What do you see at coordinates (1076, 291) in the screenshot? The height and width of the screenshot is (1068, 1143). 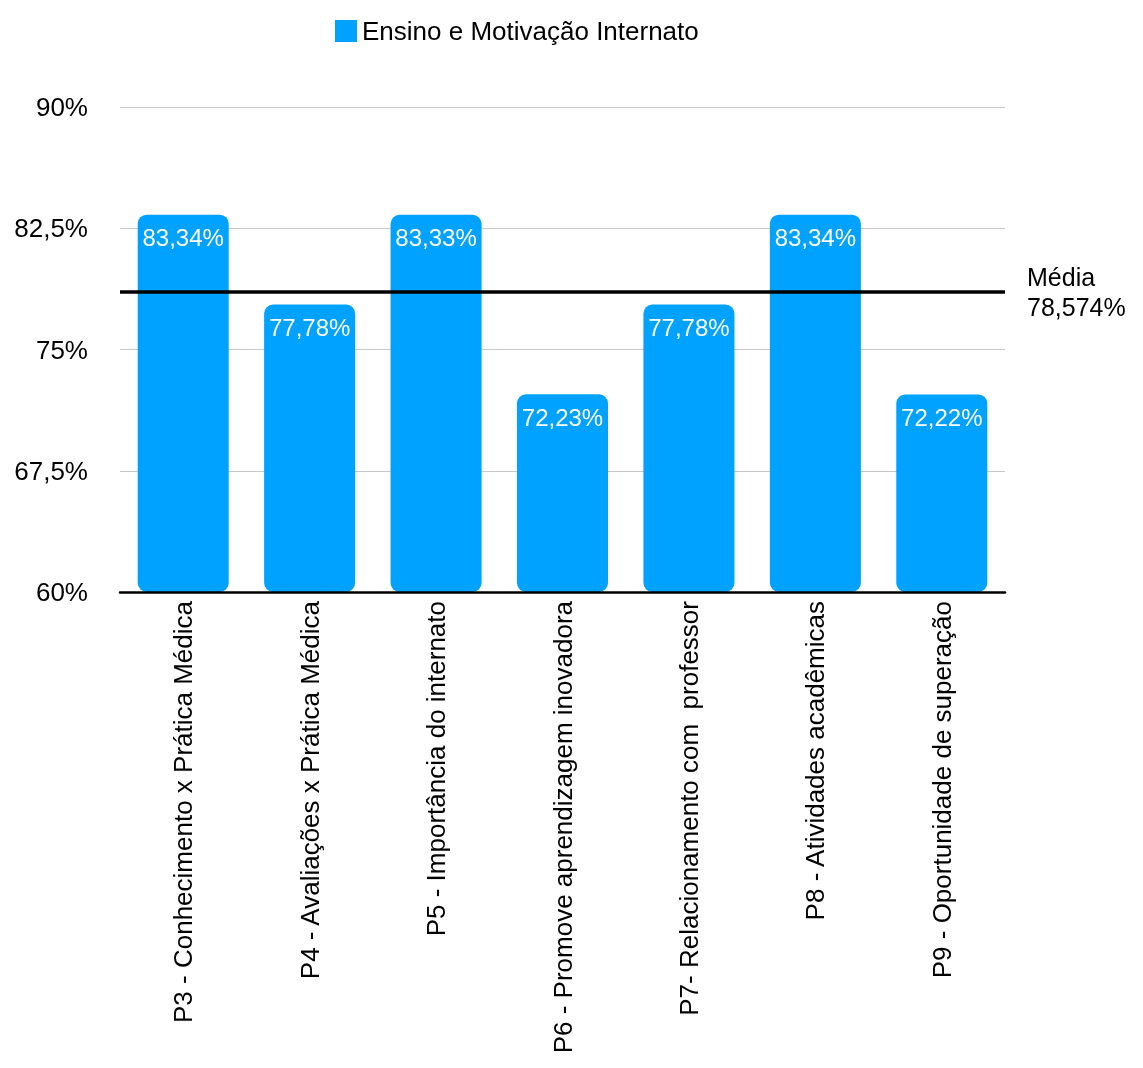 I see `ref-line-label: Média 78,574%` at bounding box center [1076, 291].